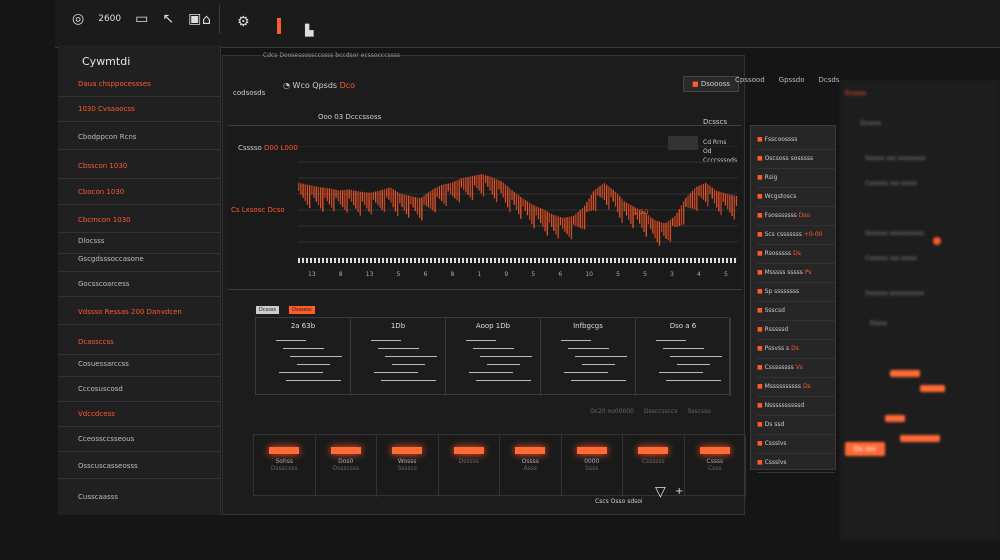  I want to click on sidebar-item-label: Cbsscon 1030, so click(103, 166).